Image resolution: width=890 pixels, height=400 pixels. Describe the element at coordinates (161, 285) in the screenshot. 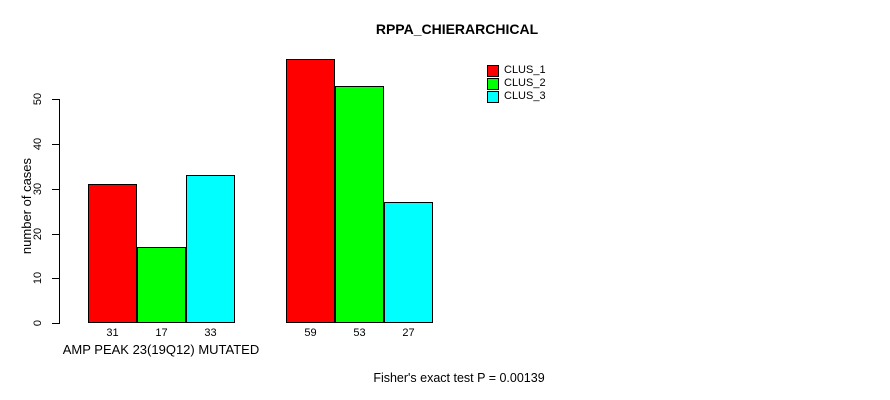

I see `bar-clus_2-group1` at that location.